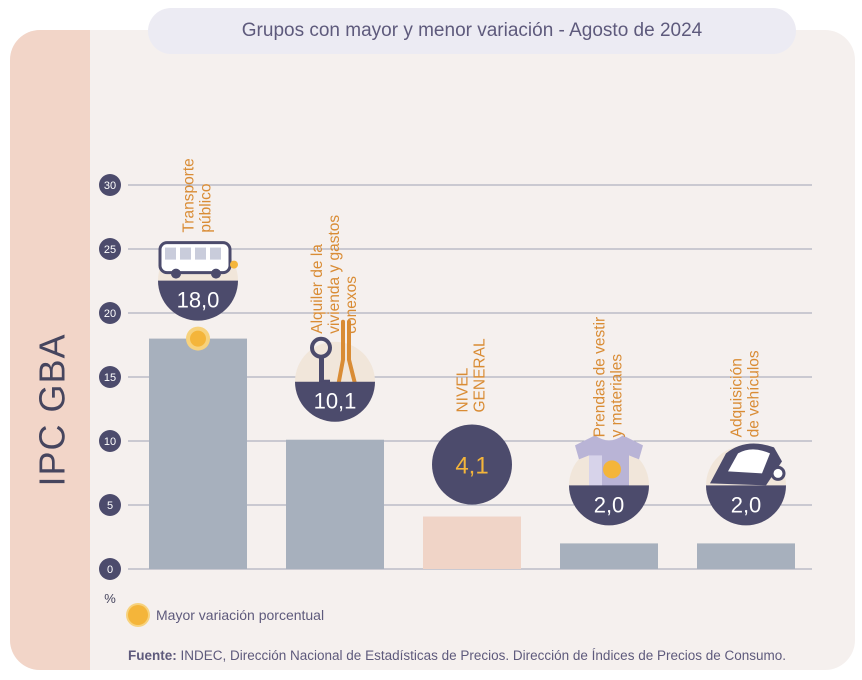  Describe the element at coordinates (50, 350) in the screenshot. I see `side-band` at that location.